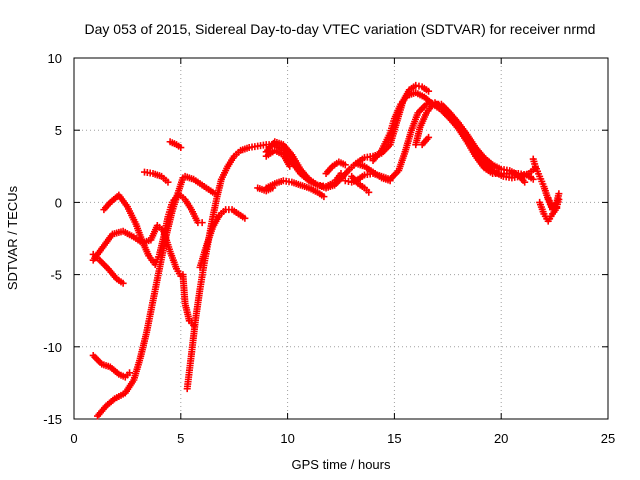 The width and height of the screenshot is (640, 480). I want to click on y-tick-label: -5, so click(56, 275).